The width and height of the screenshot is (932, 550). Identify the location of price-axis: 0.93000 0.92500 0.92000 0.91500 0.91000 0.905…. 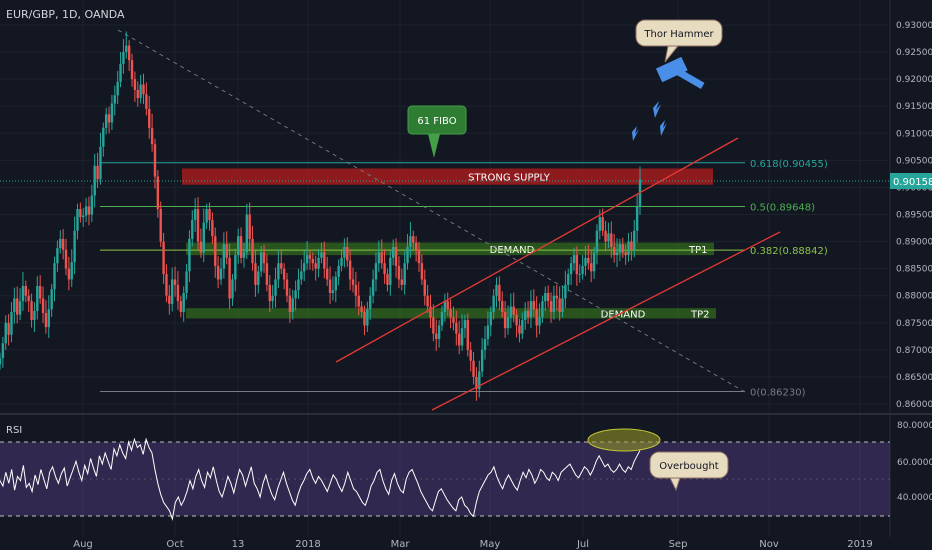
(914, 215).